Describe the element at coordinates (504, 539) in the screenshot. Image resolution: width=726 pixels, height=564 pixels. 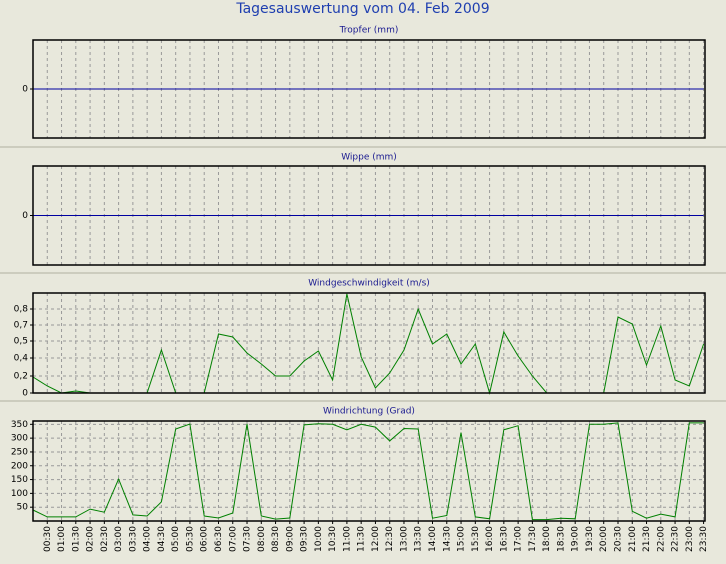
I see `x-tick-label: 16:30` at that location.